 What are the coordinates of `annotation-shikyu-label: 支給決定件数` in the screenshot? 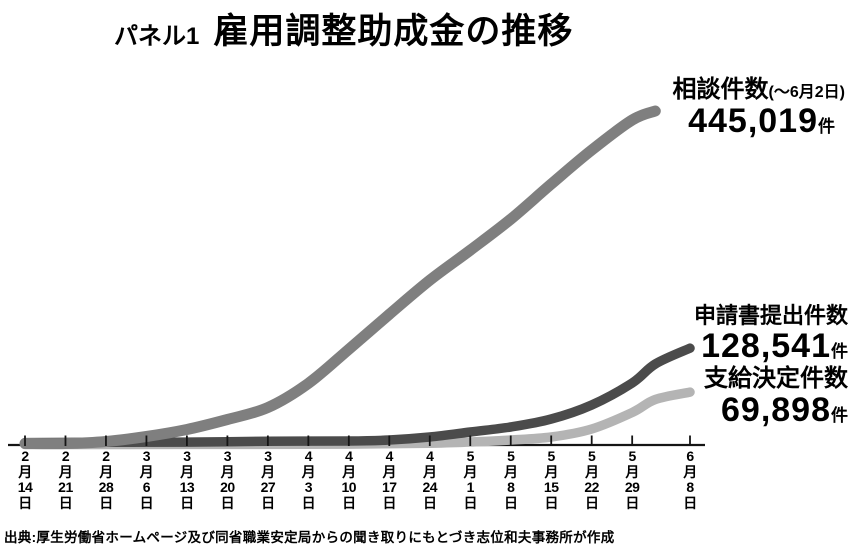 It's located at (776, 378).